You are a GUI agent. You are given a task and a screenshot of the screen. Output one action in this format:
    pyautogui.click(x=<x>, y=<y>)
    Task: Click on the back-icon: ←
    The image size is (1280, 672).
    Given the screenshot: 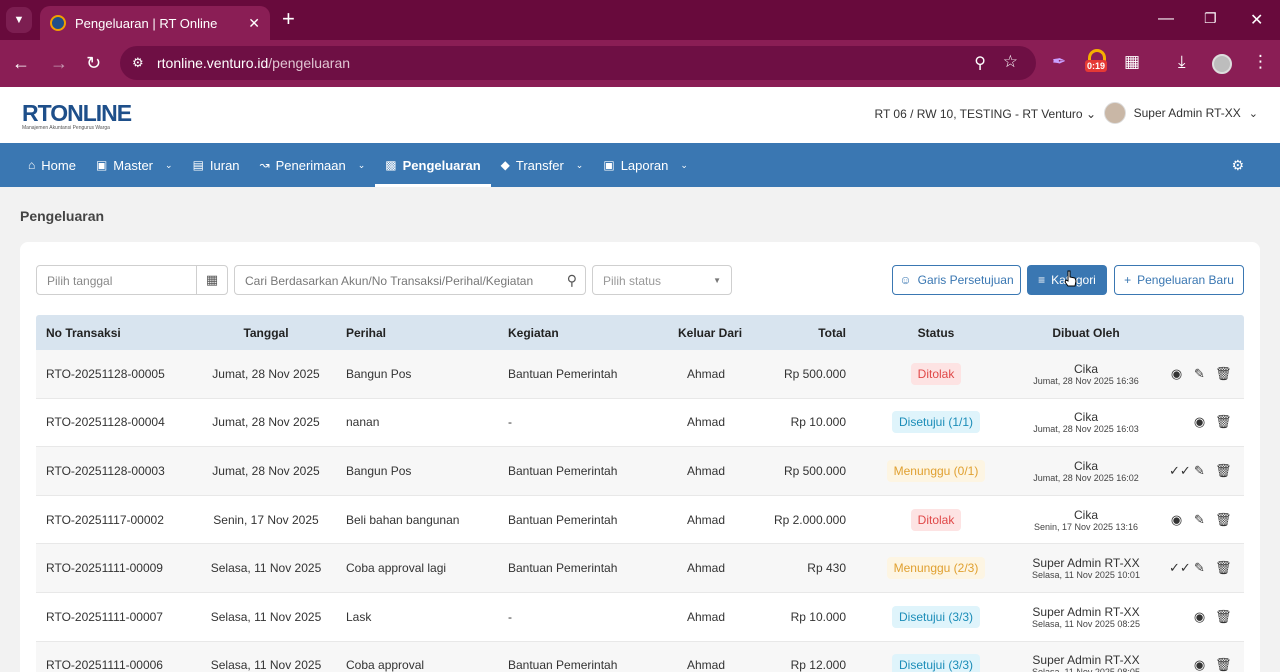 What is the action you would take?
    pyautogui.click(x=21, y=63)
    